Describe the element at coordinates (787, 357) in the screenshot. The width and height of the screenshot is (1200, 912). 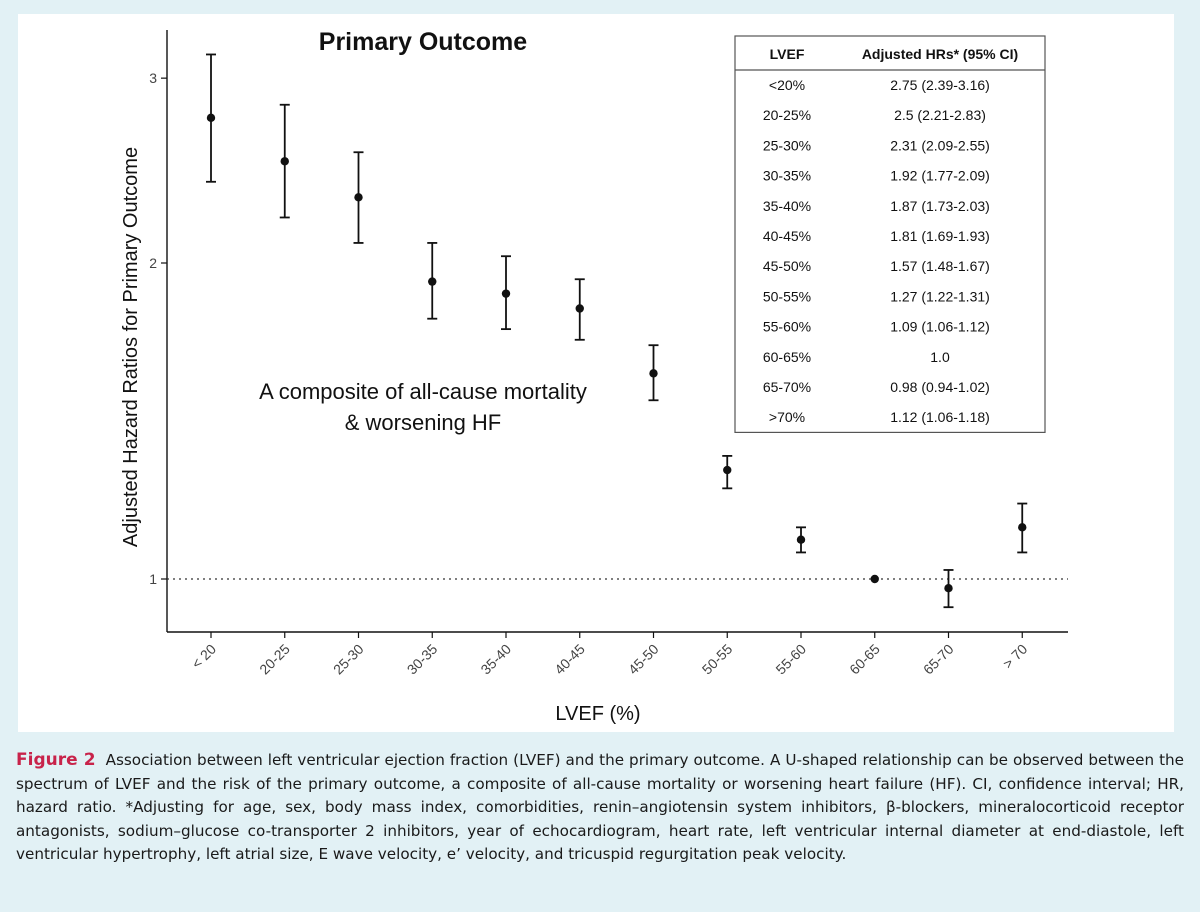
I see `table-cell-lvef: 60-65%` at that location.